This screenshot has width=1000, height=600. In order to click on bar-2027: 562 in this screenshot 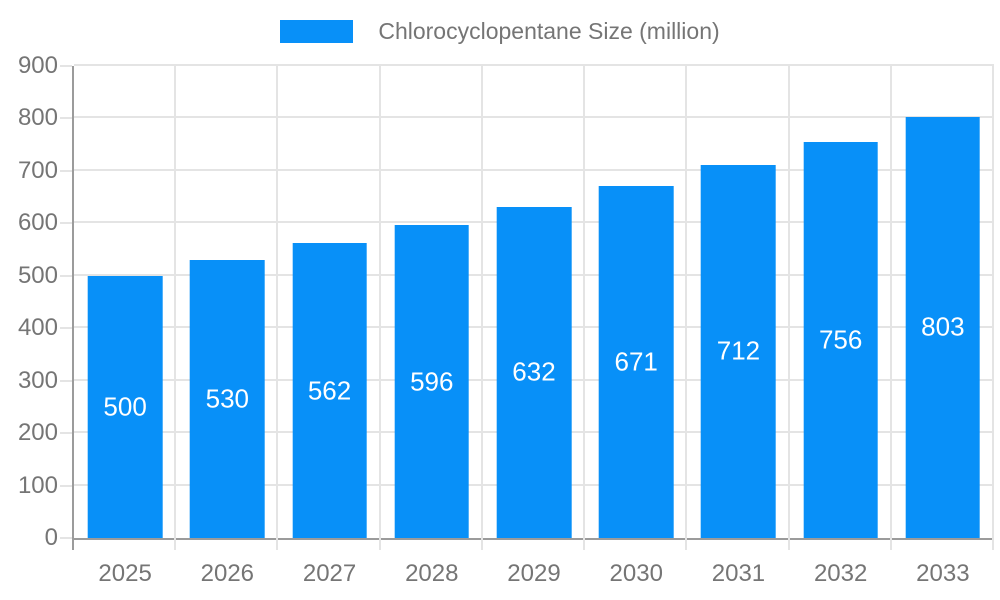, I will do `click(329, 390)`.